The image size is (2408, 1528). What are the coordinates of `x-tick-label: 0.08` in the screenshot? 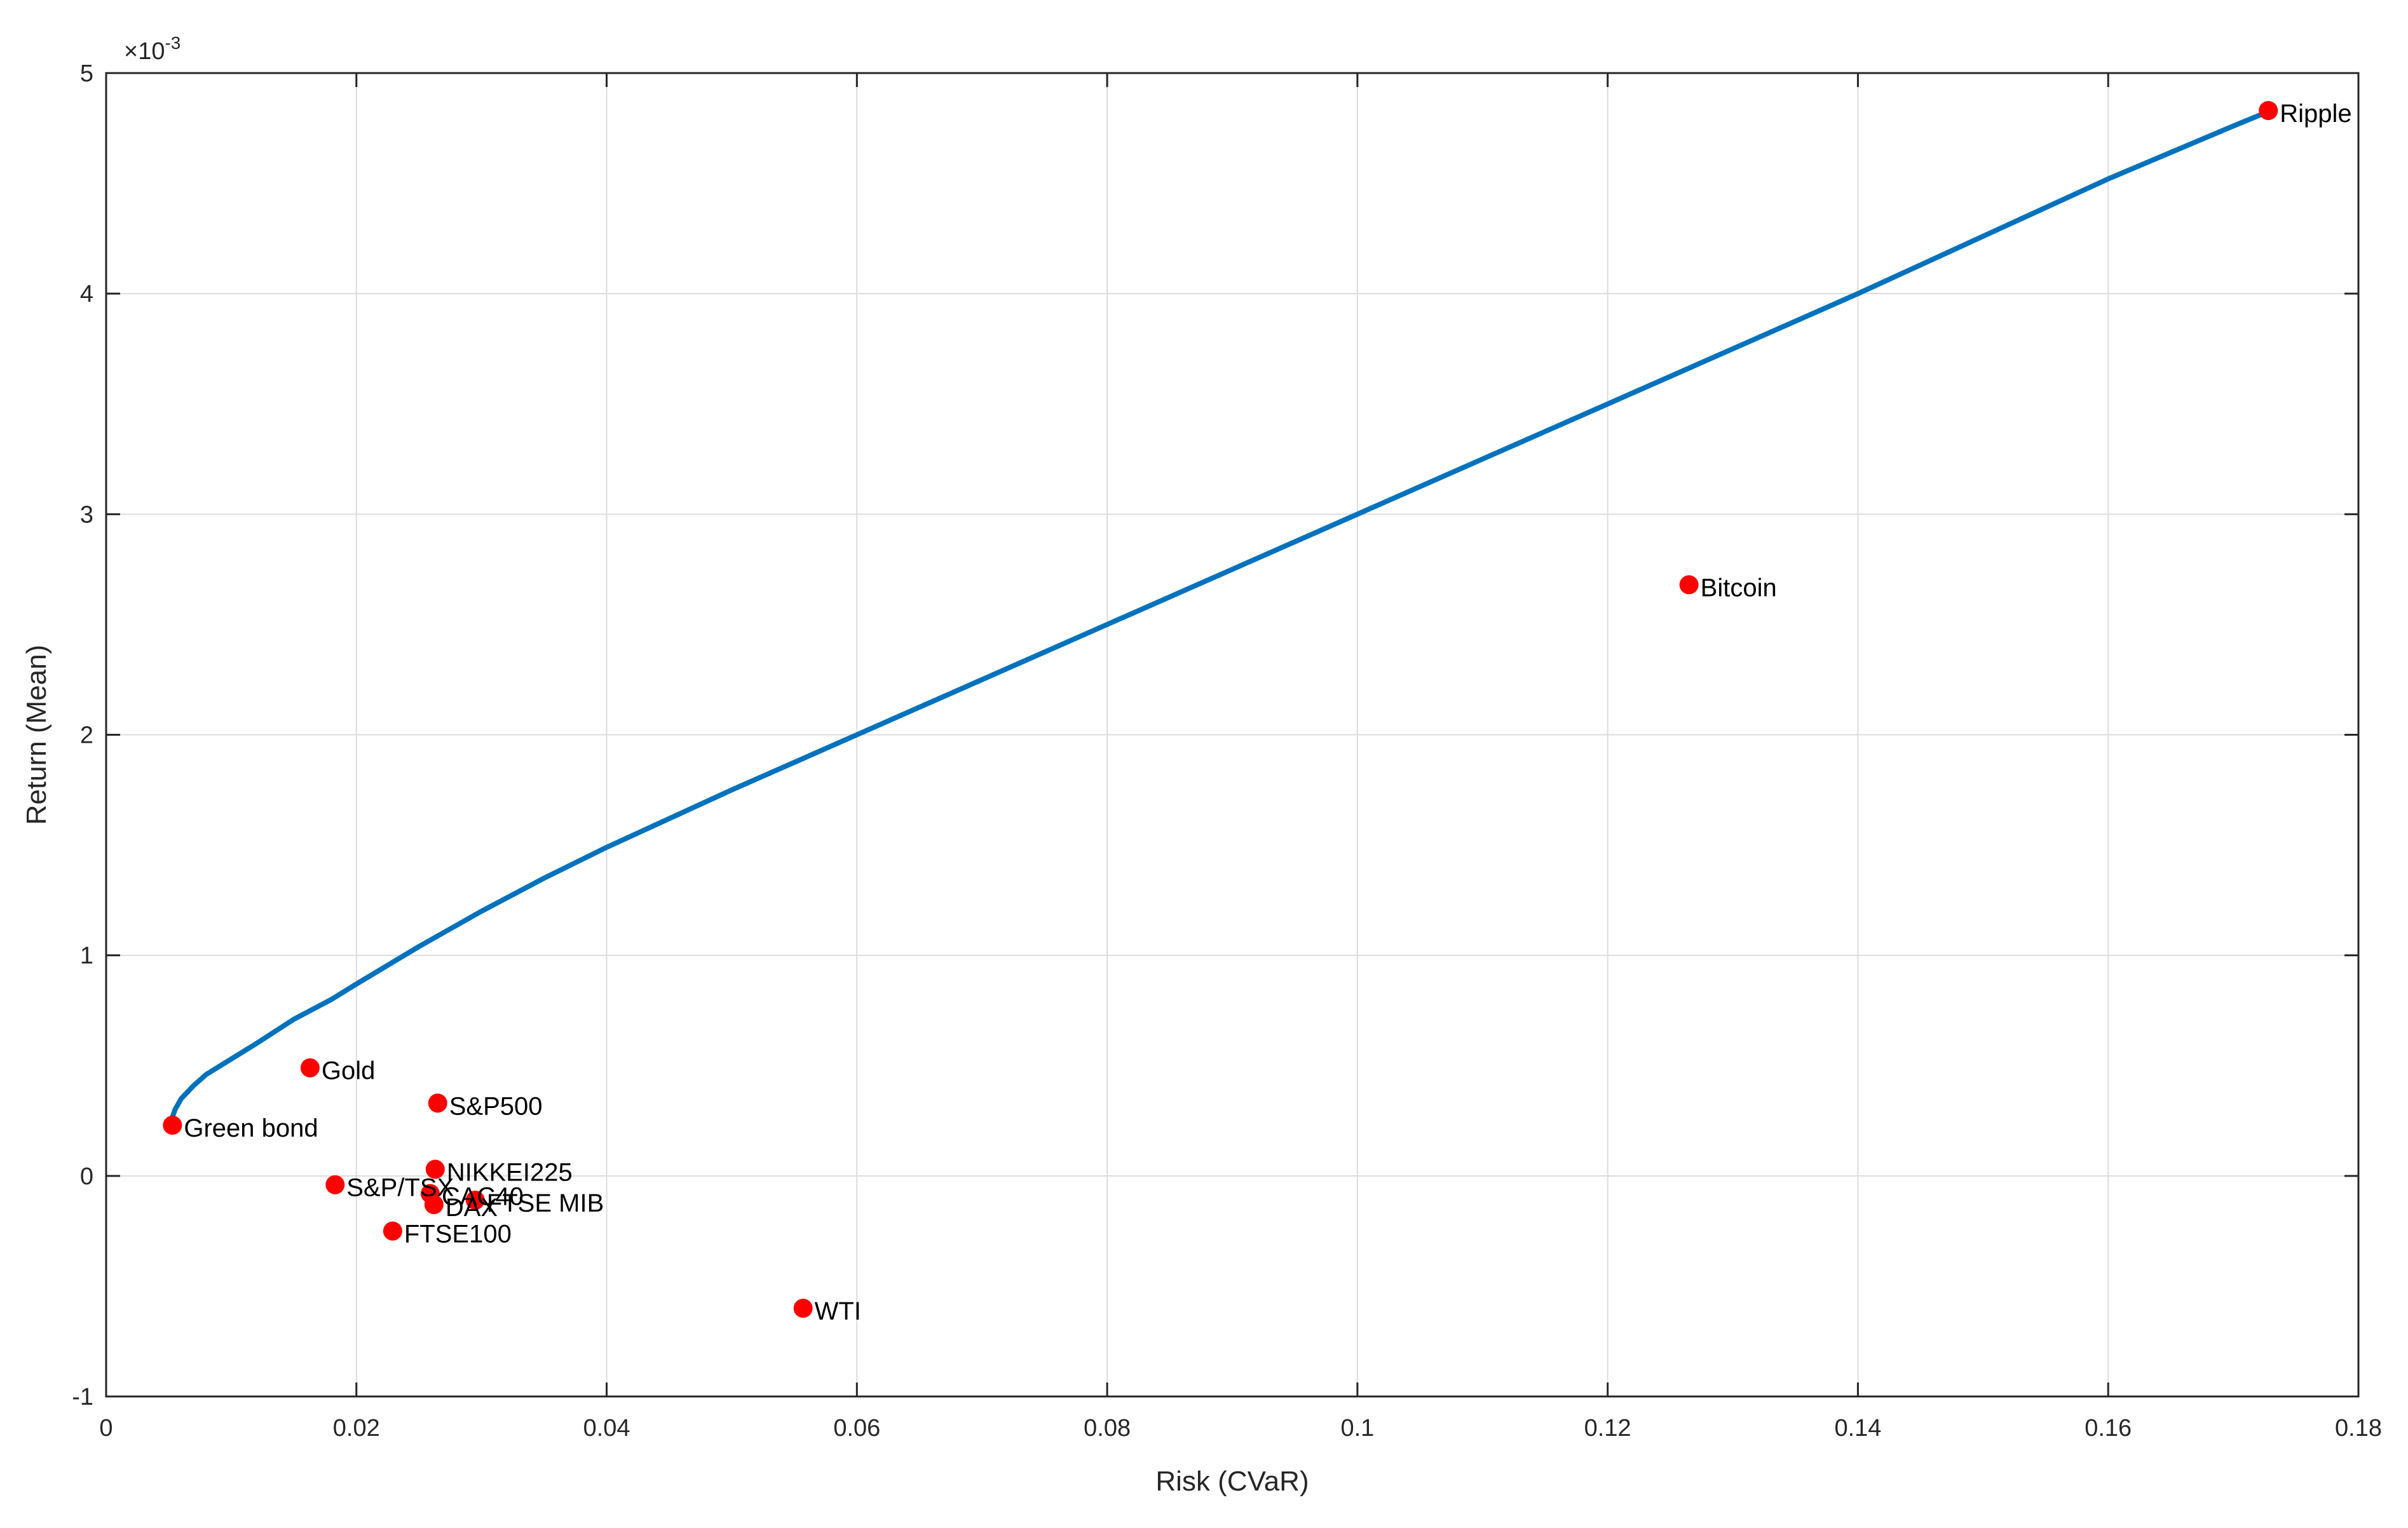 It's located at (1107, 1428).